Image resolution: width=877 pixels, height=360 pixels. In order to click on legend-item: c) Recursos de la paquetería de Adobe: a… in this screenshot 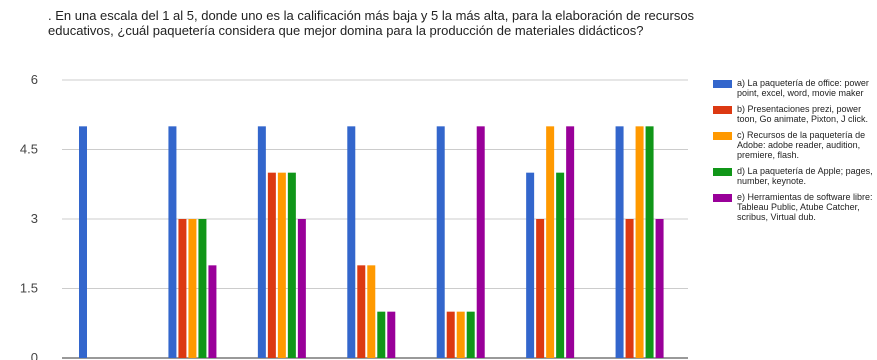, I will do `click(793, 145)`.